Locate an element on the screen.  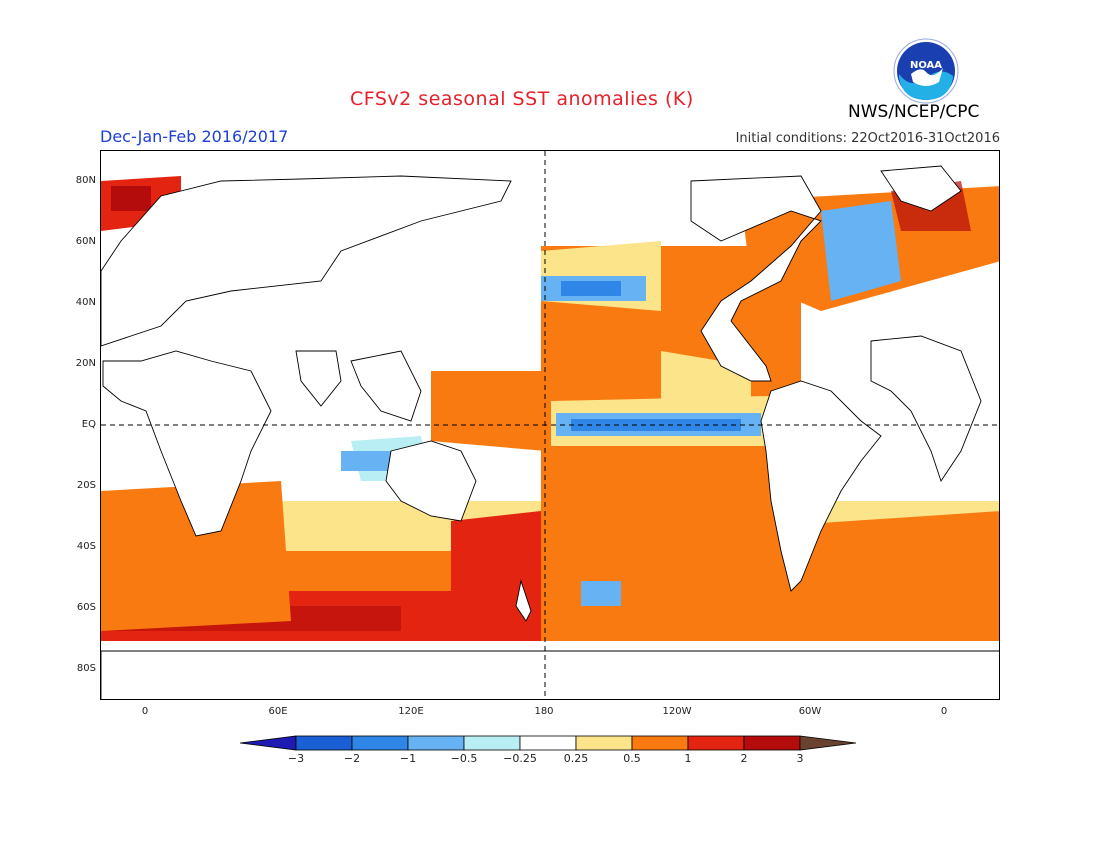
lat-label: EQ is located at coordinates (88, 424).